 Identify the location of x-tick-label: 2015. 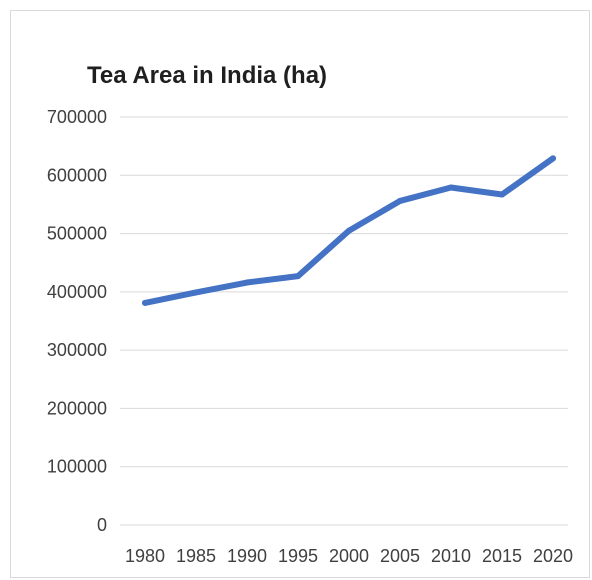
(502, 556).